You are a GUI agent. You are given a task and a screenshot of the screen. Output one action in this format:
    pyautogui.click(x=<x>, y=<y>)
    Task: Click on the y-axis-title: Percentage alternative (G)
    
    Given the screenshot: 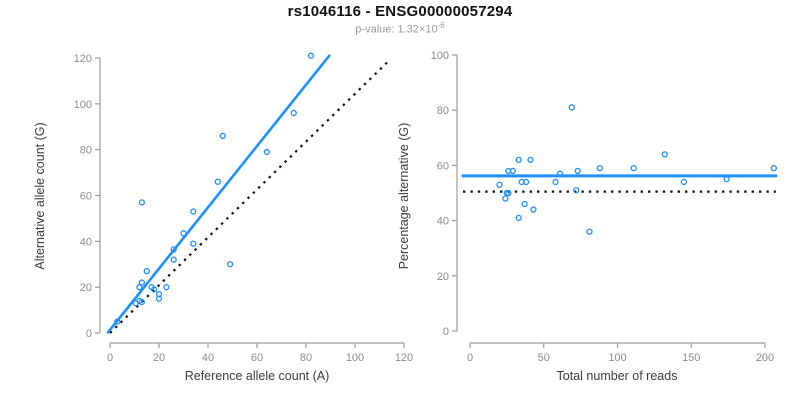 What is the action you would take?
    pyautogui.click(x=404, y=196)
    